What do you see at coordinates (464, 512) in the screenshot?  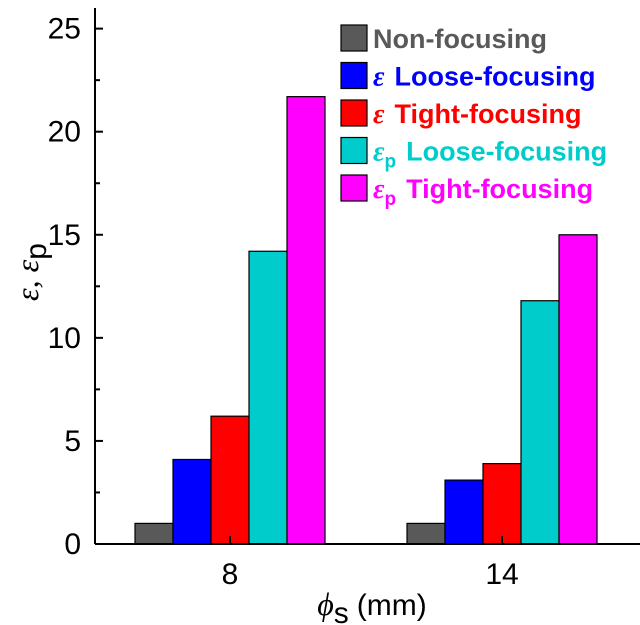 I see `bar--loose-focusing-14` at bounding box center [464, 512].